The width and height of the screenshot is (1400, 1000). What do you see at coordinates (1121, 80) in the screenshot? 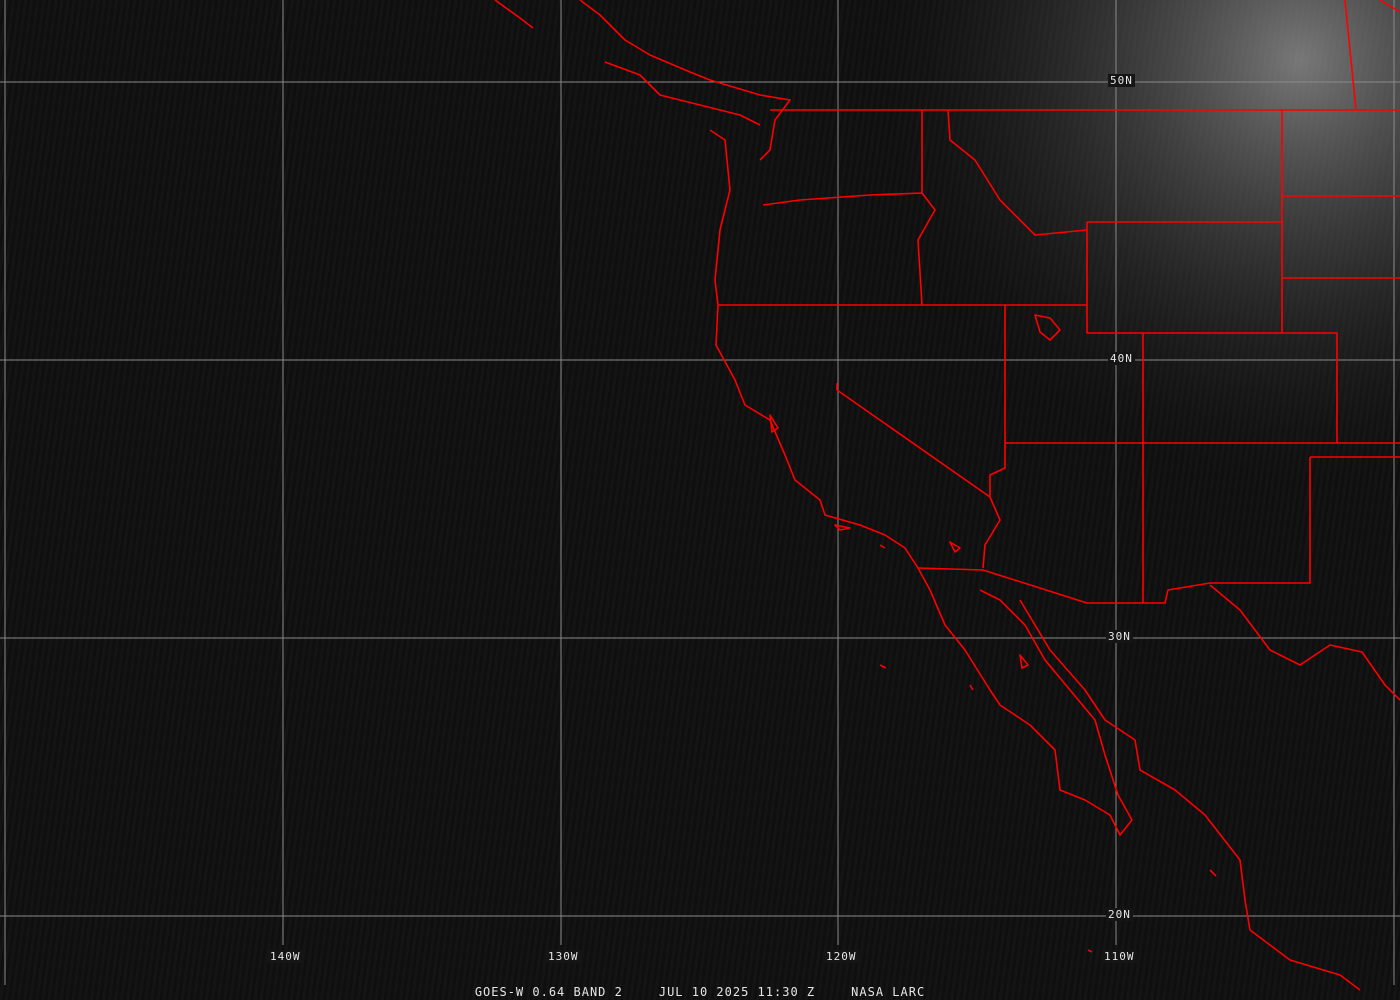
I see `lat-label: 50N` at bounding box center [1121, 80].